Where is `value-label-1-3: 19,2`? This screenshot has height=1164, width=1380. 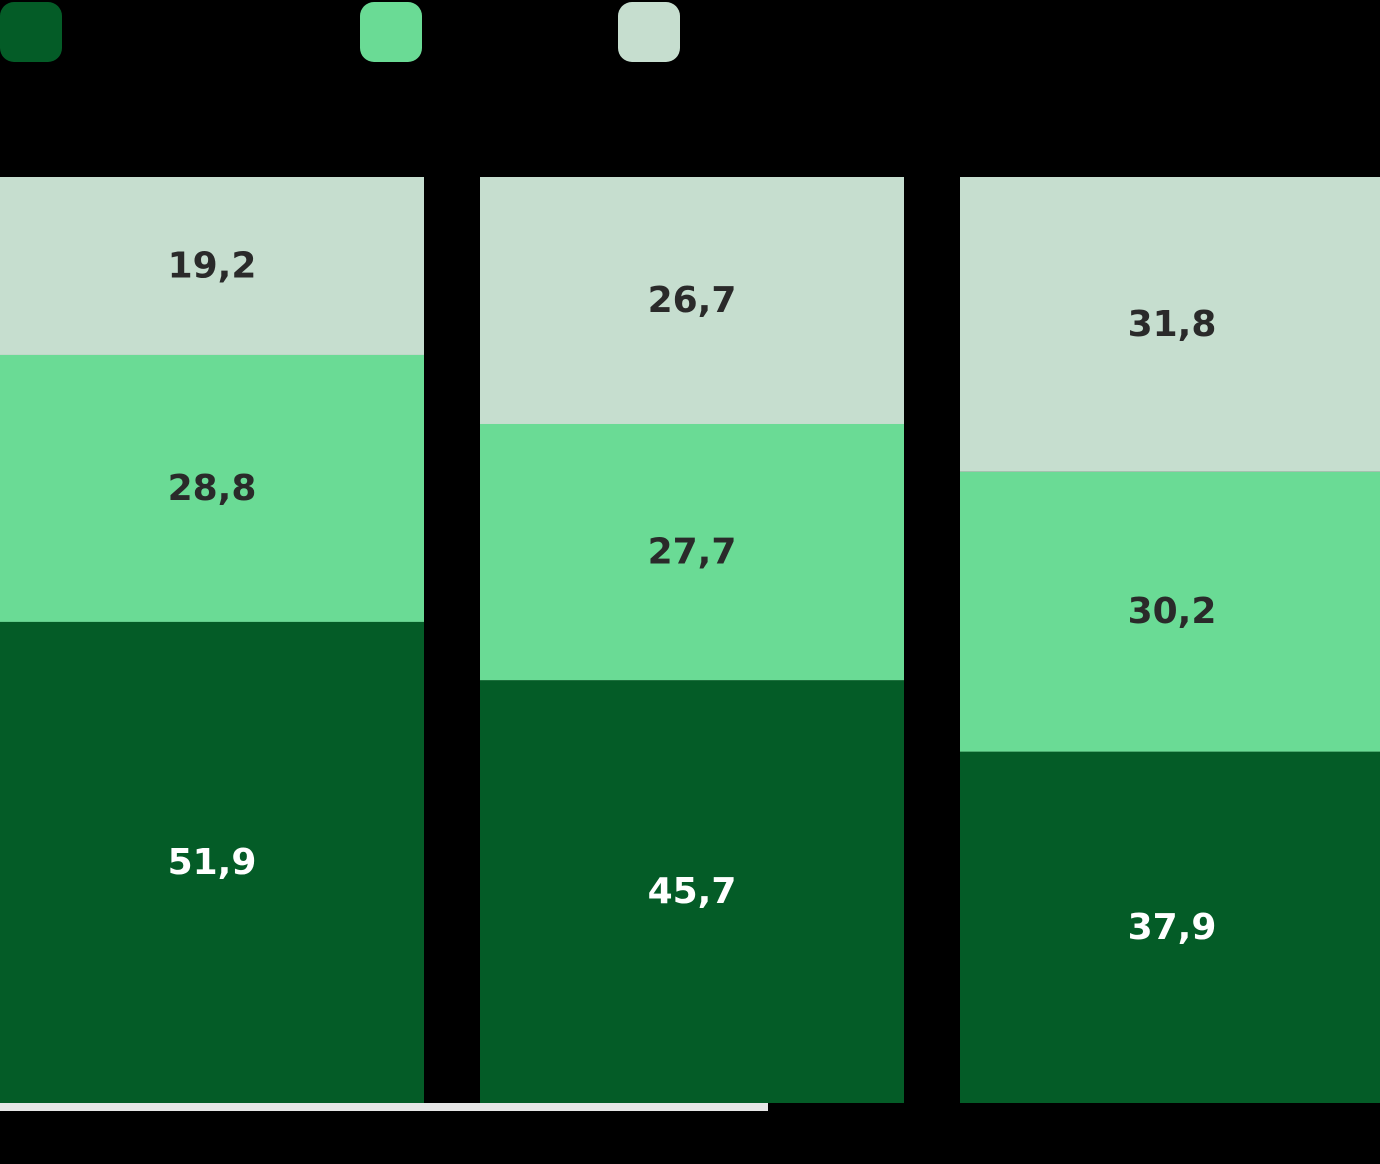
value-label-1-3: 19,2 is located at coordinates (212, 265).